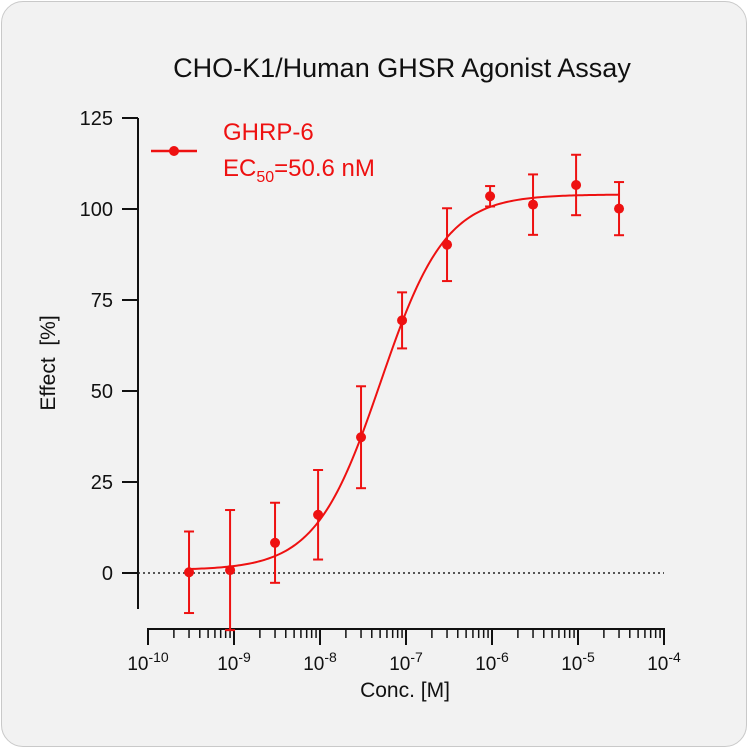 This screenshot has height=750, width=750. I want to click on y-tick-label: 0, so click(107, 574).